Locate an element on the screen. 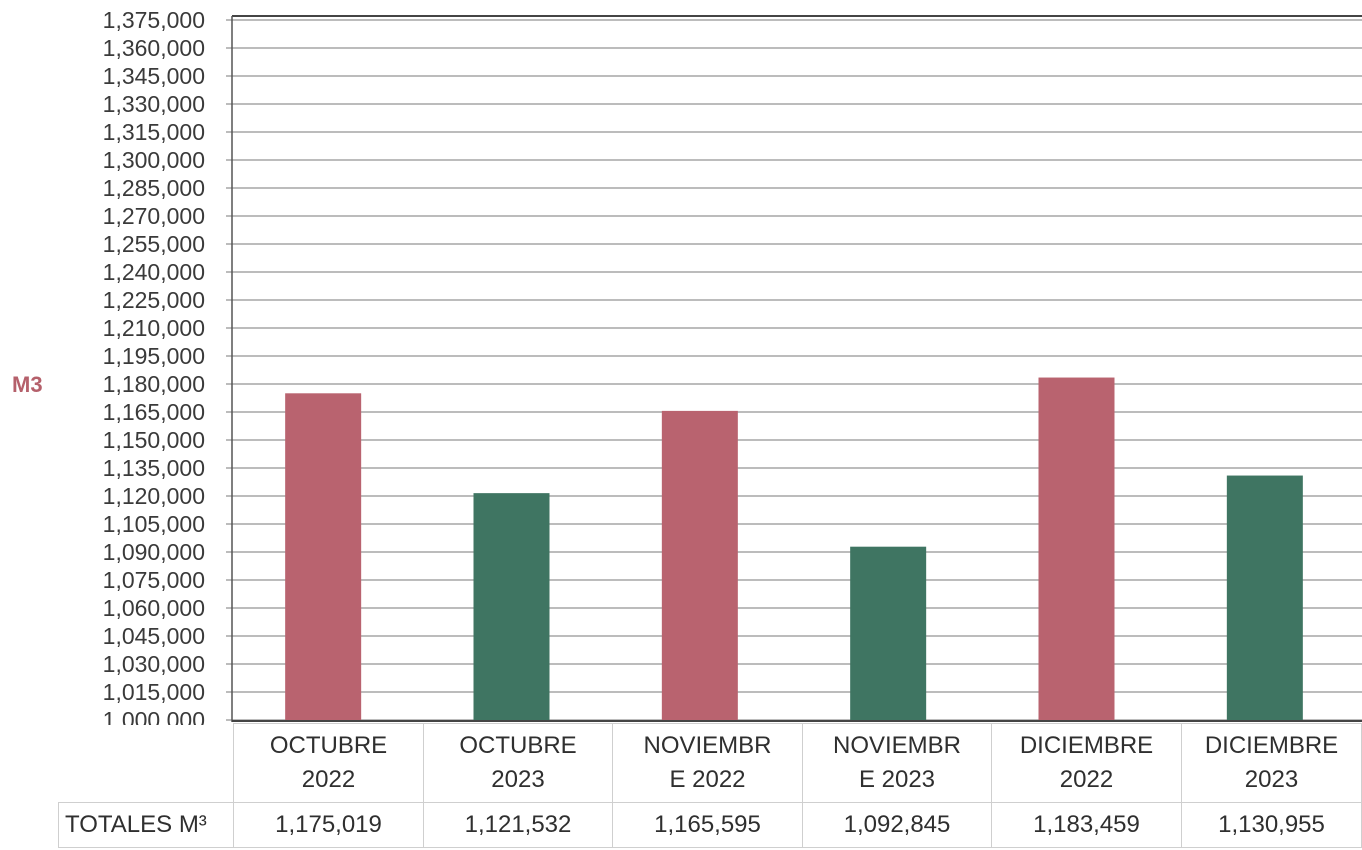 Image resolution: width=1362 pixels, height=850 pixels. total-value: 1,130,955 is located at coordinates (1271, 825).